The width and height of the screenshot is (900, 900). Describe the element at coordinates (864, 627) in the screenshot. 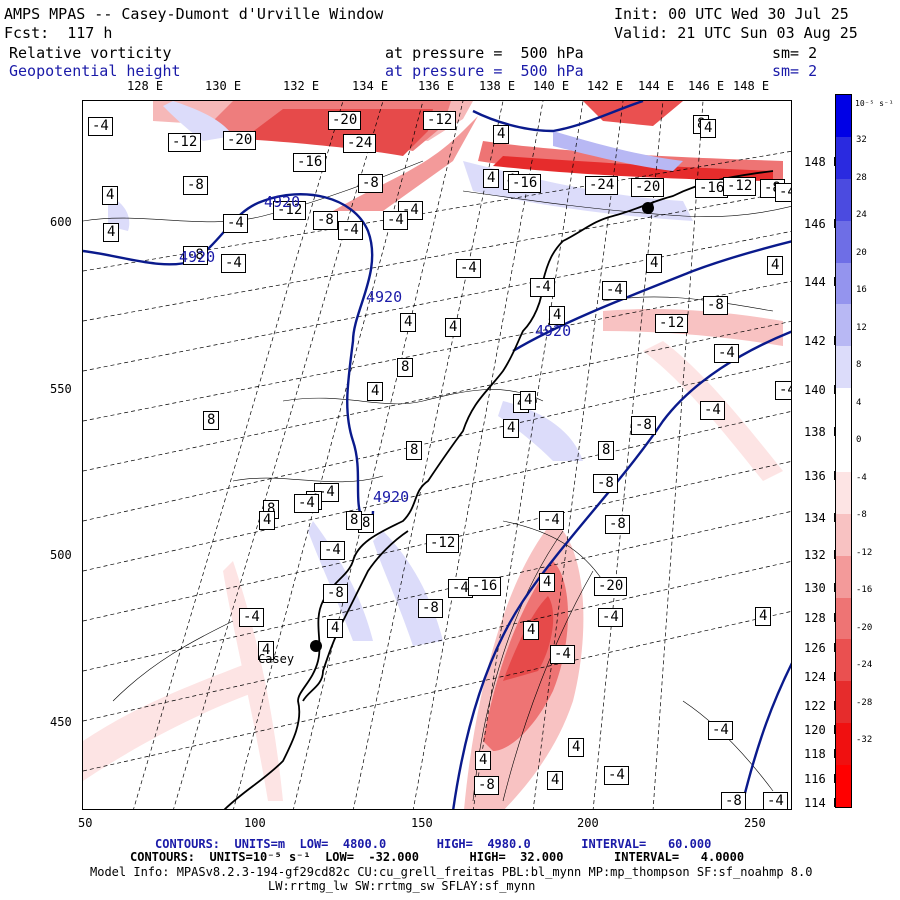

I see `colorbar-label: -20` at that location.